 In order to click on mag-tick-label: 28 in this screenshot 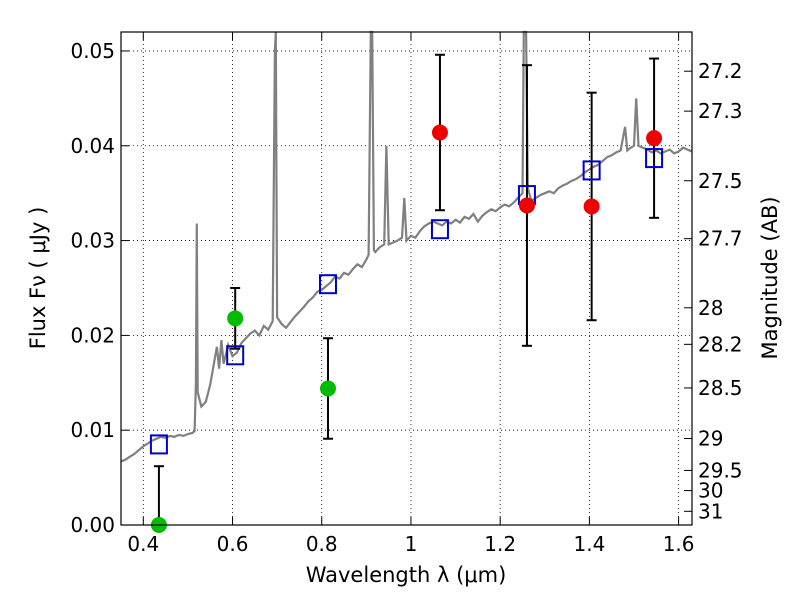, I will do `click(710, 308)`.